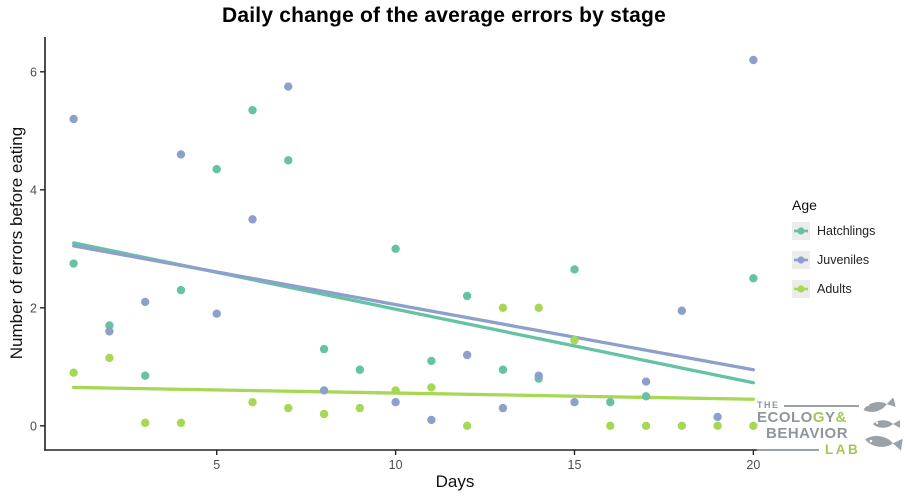 The height and width of the screenshot is (500, 907). I want to click on legend: Age Hatchlings Juveniles Adults, so click(833, 253).